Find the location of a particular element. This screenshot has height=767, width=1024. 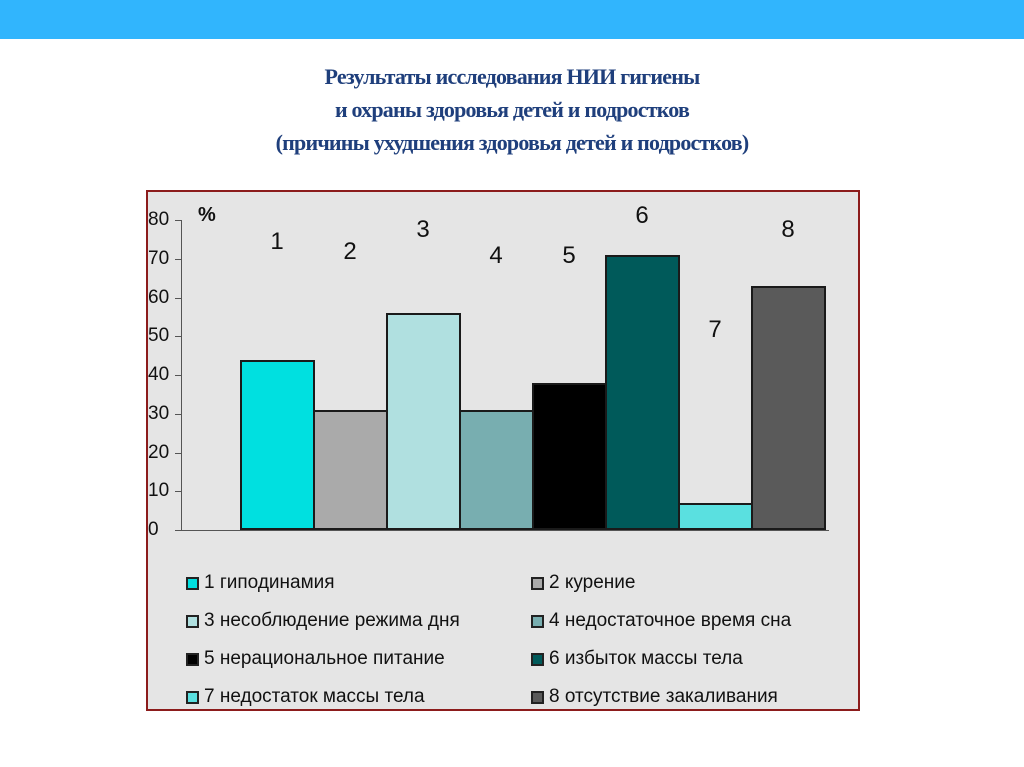

y-tick-label: 20 is located at coordinates (159, 452).